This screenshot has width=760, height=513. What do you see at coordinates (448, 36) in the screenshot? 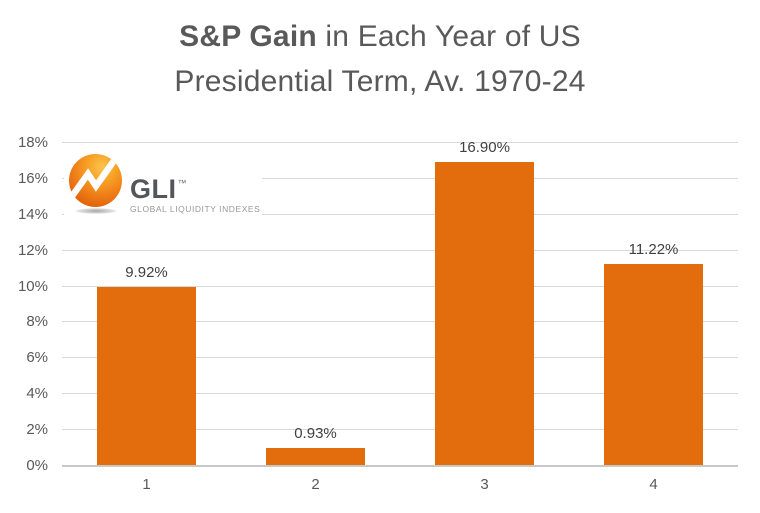
I see `chart-title-rest: in Each Year of US` at bounding box center [448, 36].